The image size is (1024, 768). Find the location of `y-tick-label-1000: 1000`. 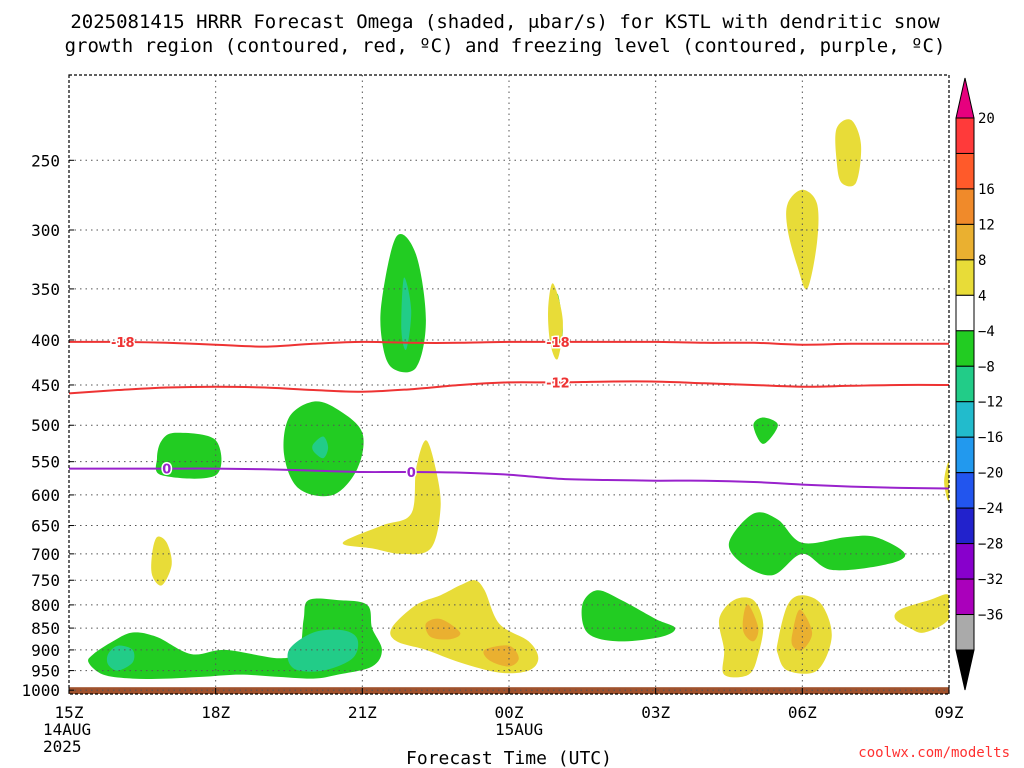

y-tick-label-1000: 1000 is located at coordinates (40, 690).